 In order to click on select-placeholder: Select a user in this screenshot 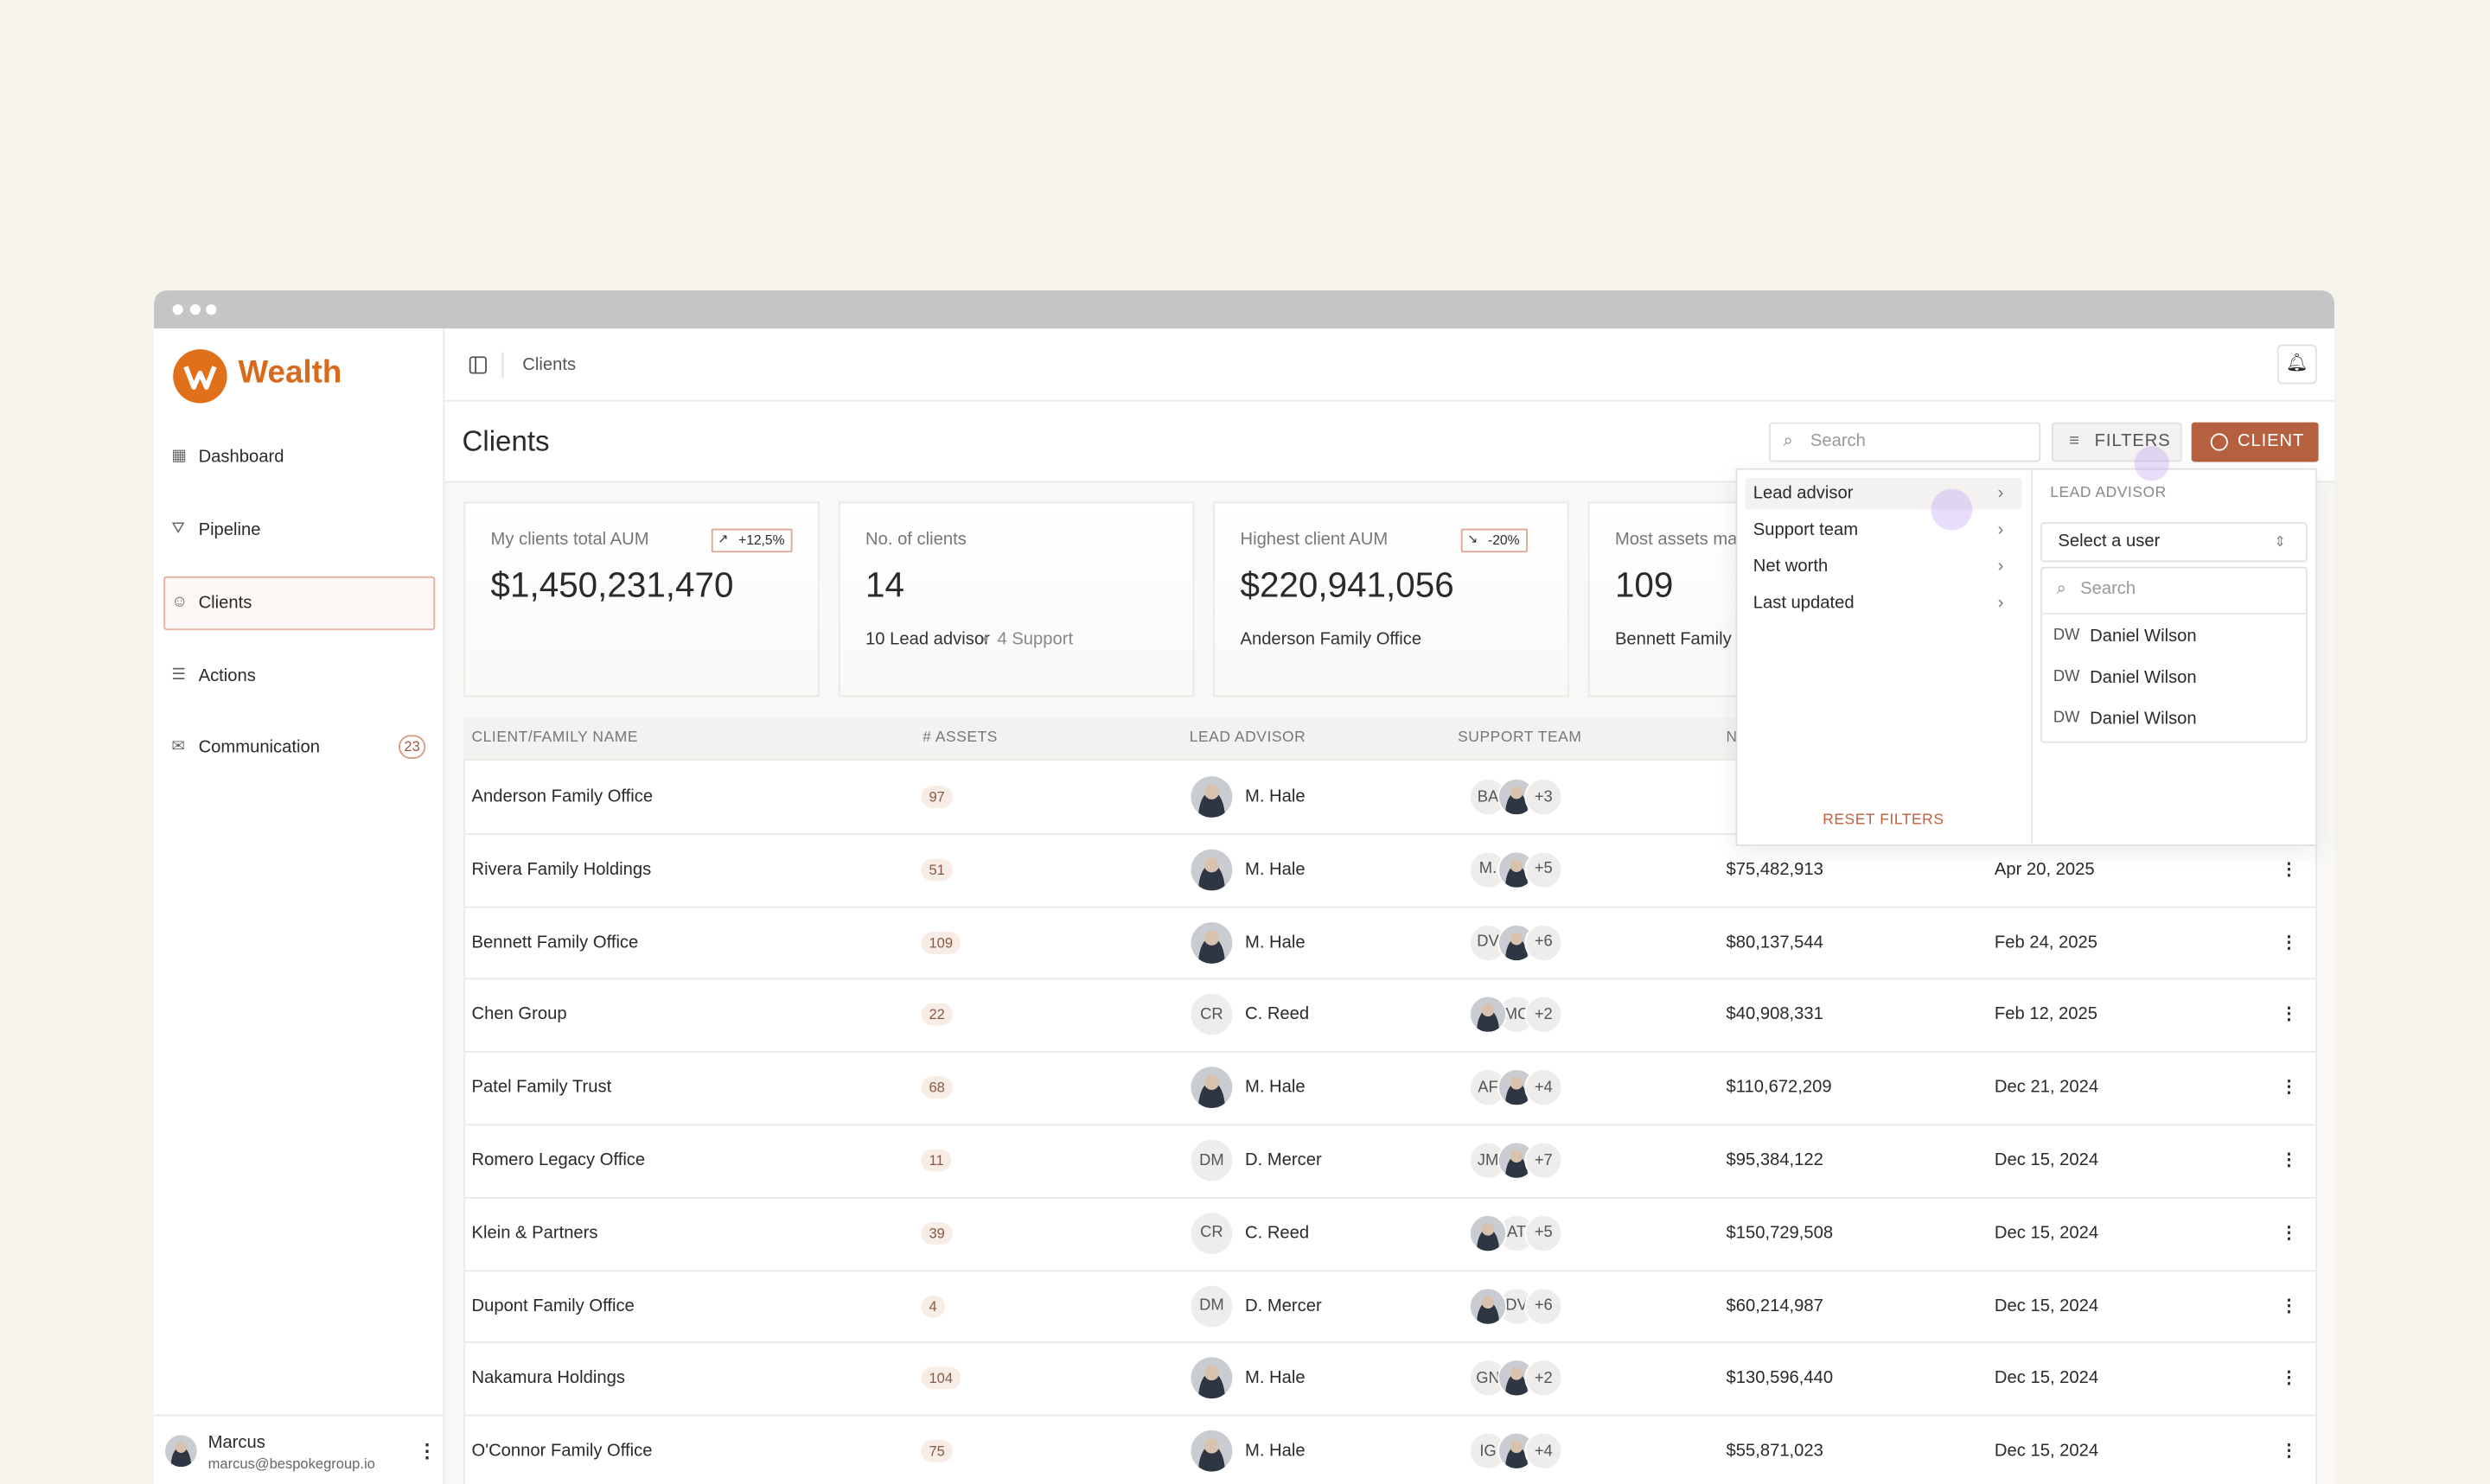, I will do `click(2109, 541)`.